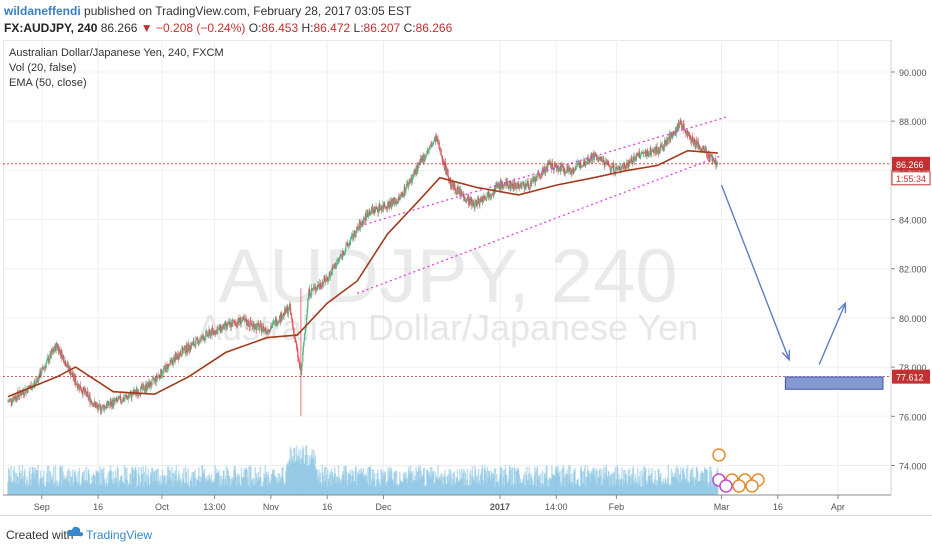  I want to click on symbol-label: FX:AUDJPY, 240, so click(51, 28).